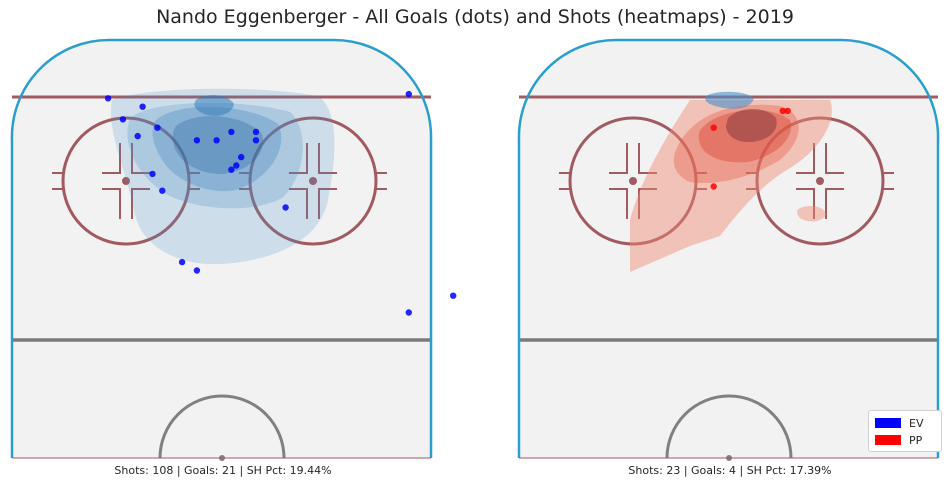 This screenshot has width=950, height=489. Describe the element at coordinates (730, 470) in the screenshot. I see `pp-caption: Shots: 23 | Goals: 4 | SH Pct: 17.39%` at that location.